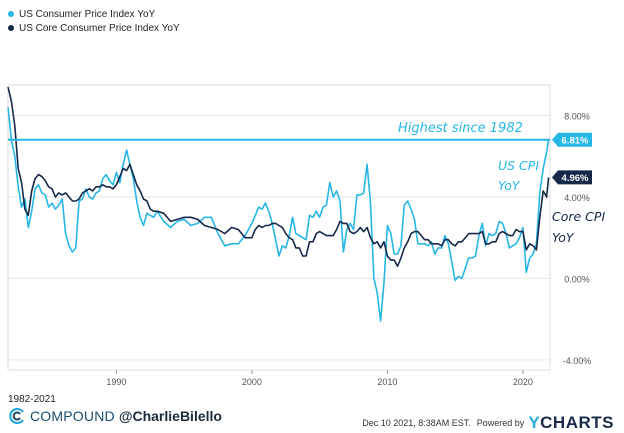 This screenshot has width=624, height=433. I want to click on y-tick-label: 0.00%, so click(577, 279).